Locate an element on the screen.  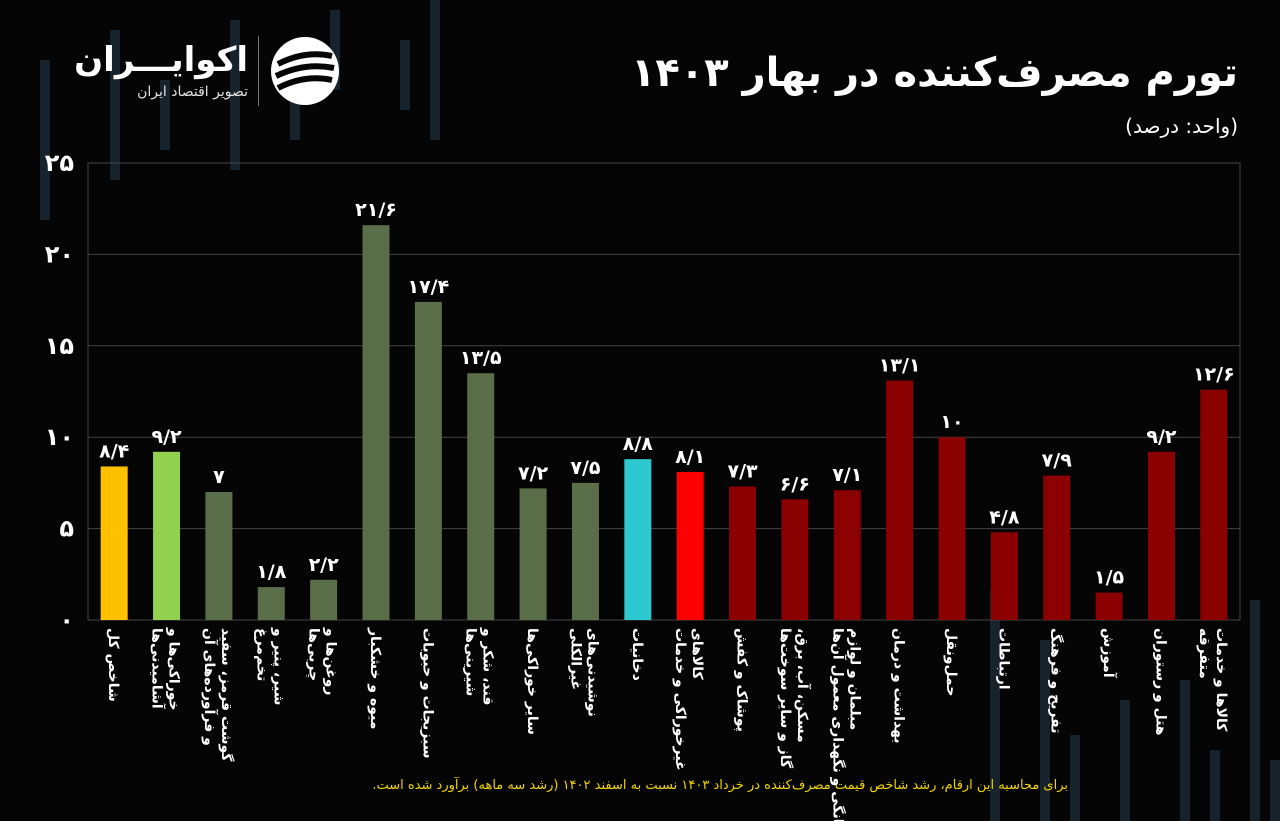
svg-text: نوشیدنی‌هایغیرالکلی is located at coordinates (583, 672).